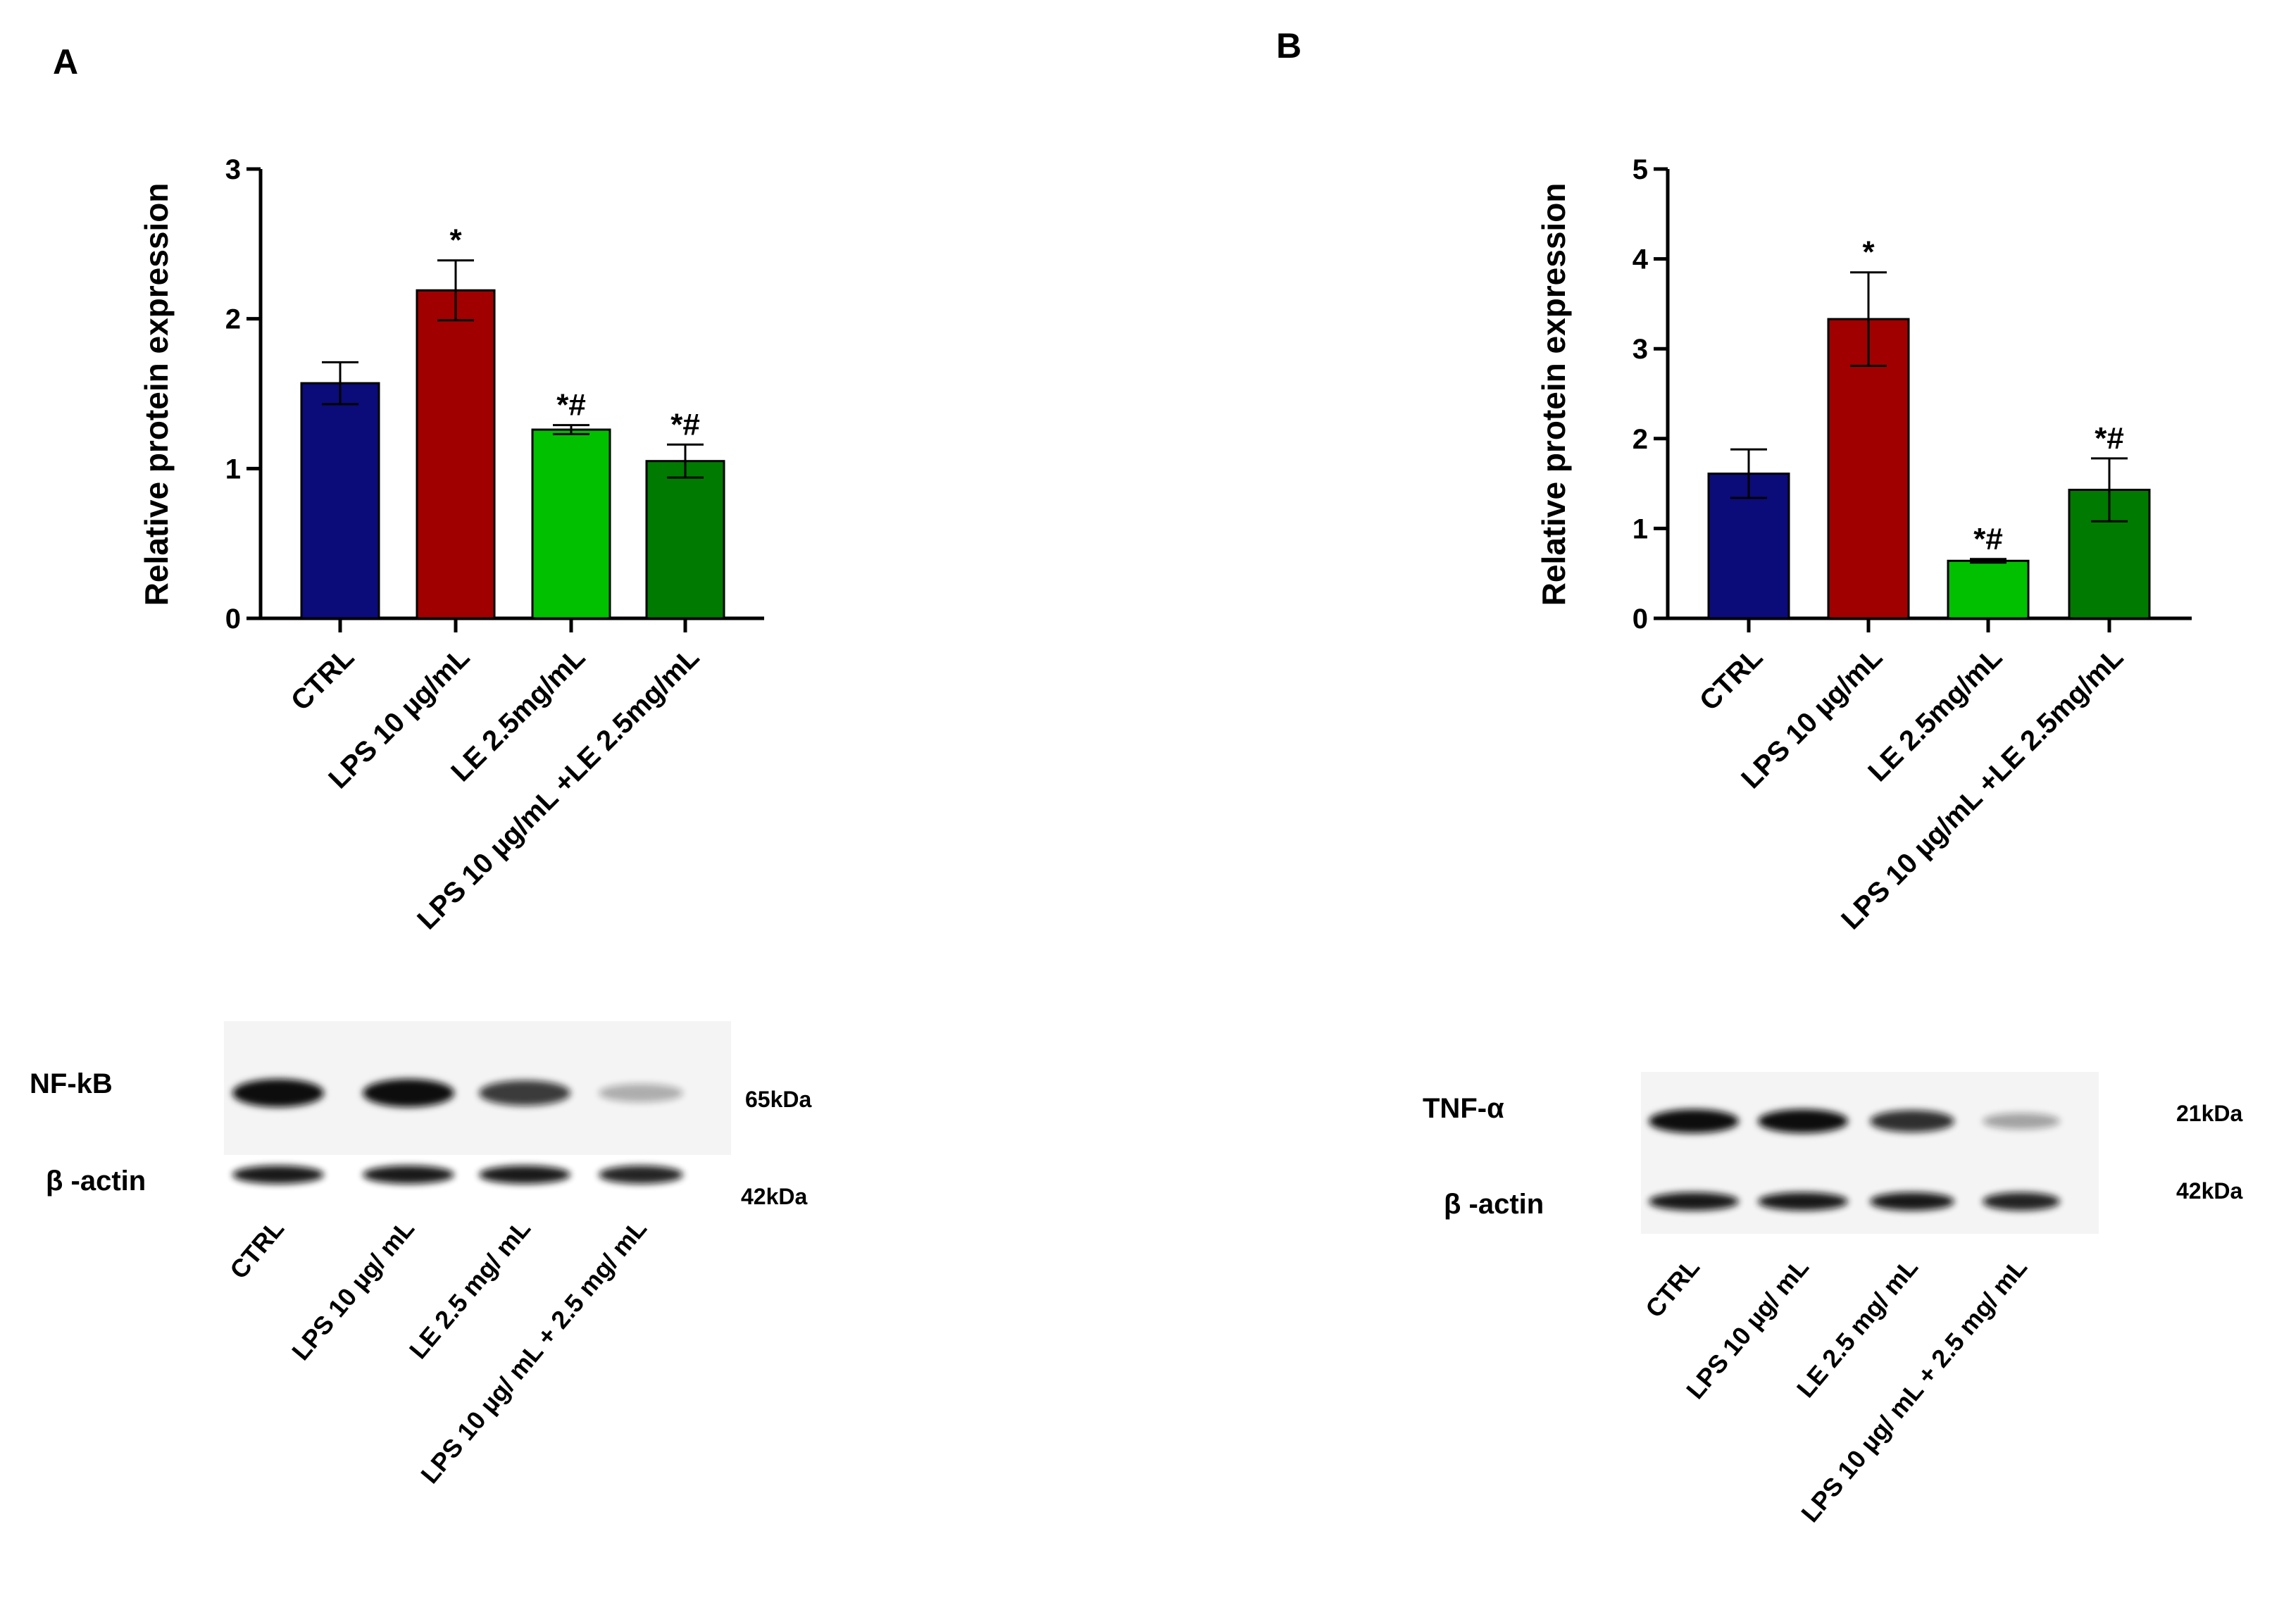  I want to click on blot-a-target-label: NF-kB, so click(71, 1083).